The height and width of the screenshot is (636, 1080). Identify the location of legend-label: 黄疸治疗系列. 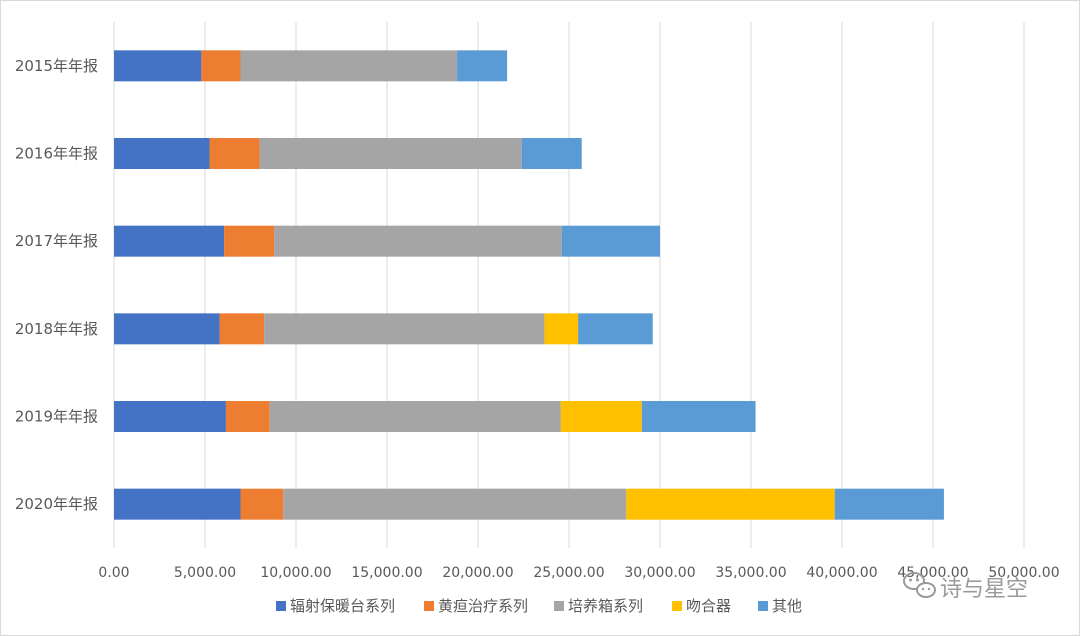
(483, 606).